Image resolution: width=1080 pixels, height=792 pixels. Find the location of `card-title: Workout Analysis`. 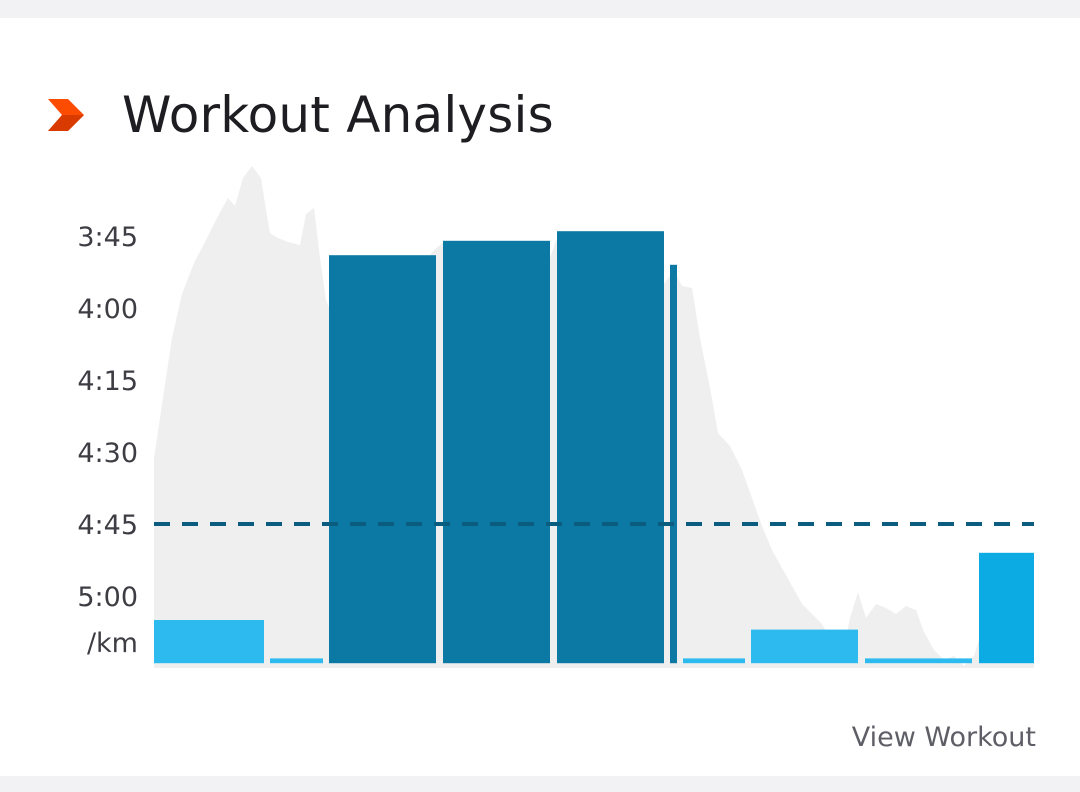

card-title: Workout Analysis is located at coordinates (338, 115).